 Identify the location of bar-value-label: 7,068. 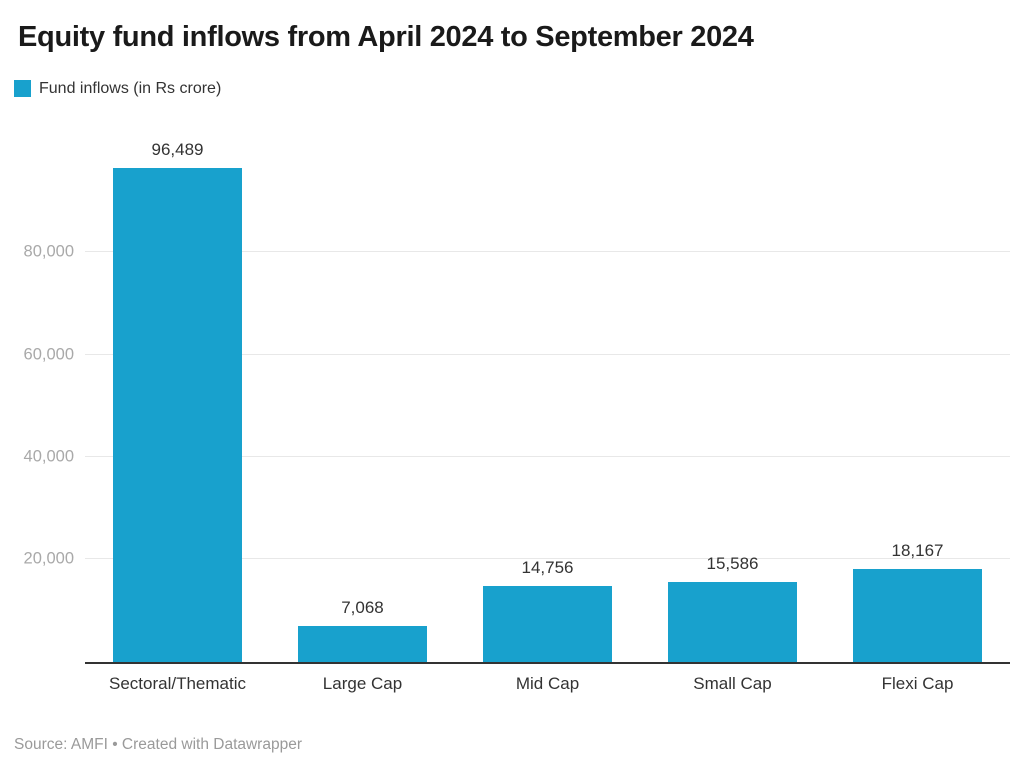
(362, 607).